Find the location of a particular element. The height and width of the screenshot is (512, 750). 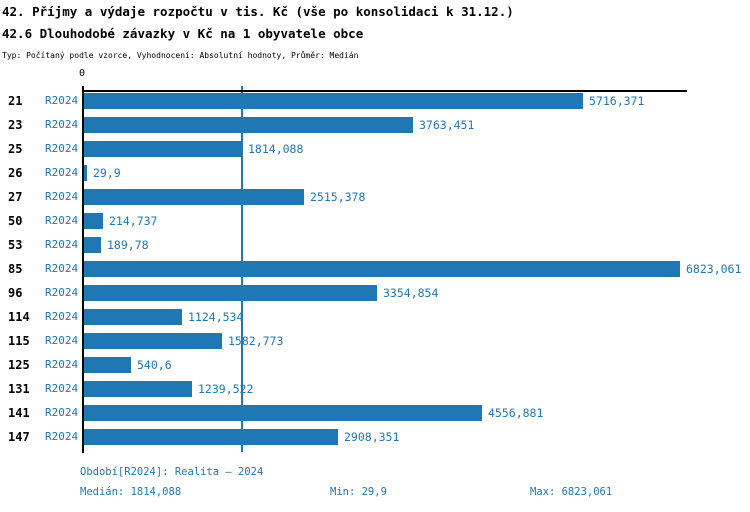

bar-value-label: 214,737 is located at coordinates (133, 221).